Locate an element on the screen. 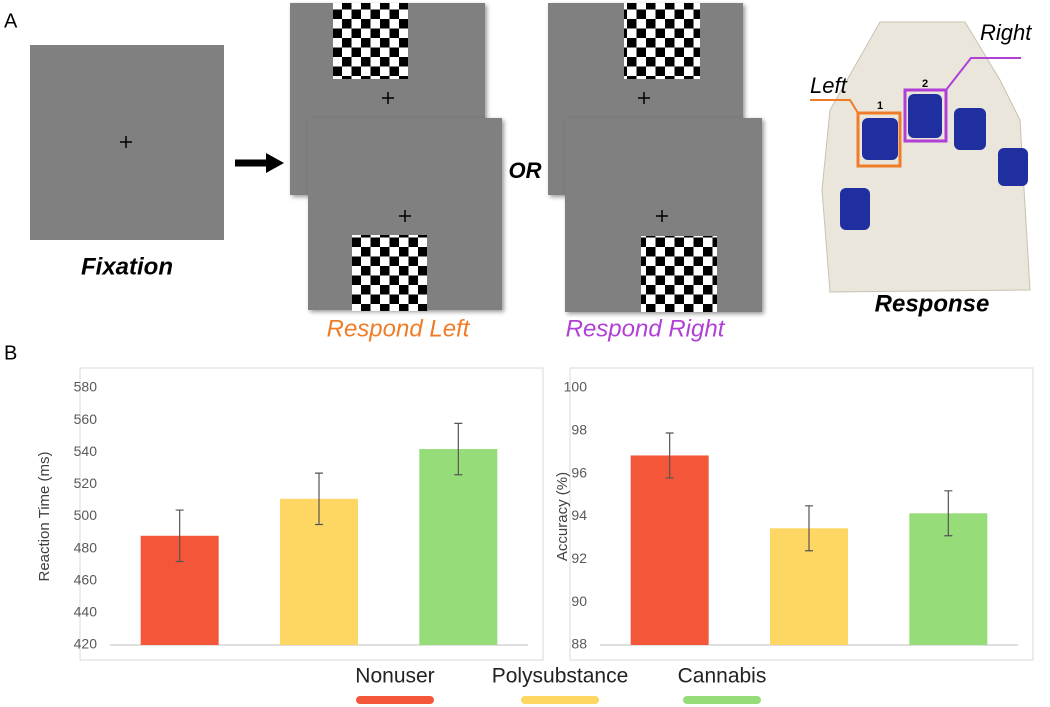  right-label: Right is located at coordinates (1006, 32).